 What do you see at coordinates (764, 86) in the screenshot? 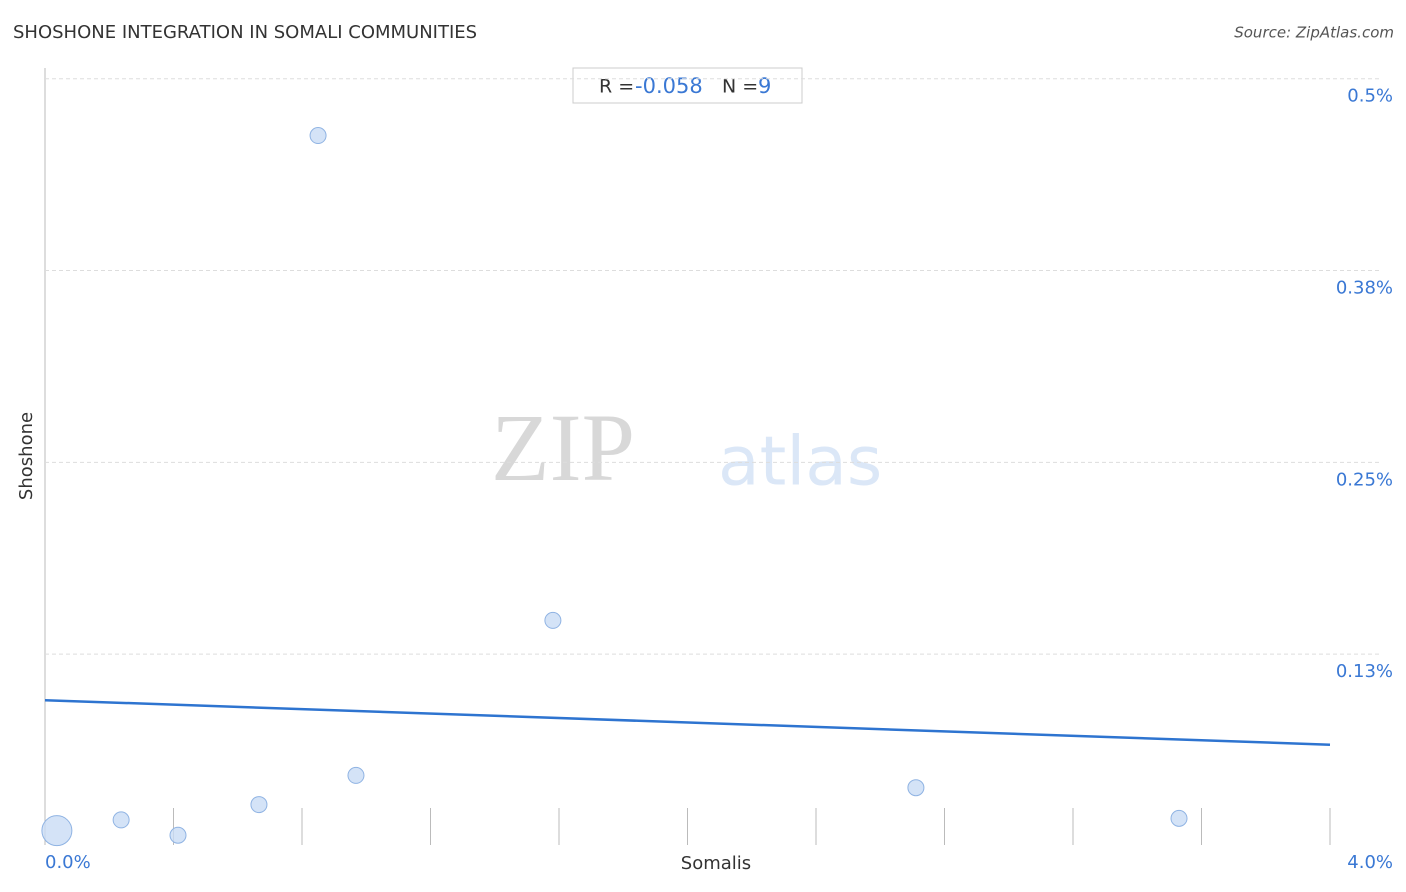
I see `n-value: 9` at bounding box center [764, 86].